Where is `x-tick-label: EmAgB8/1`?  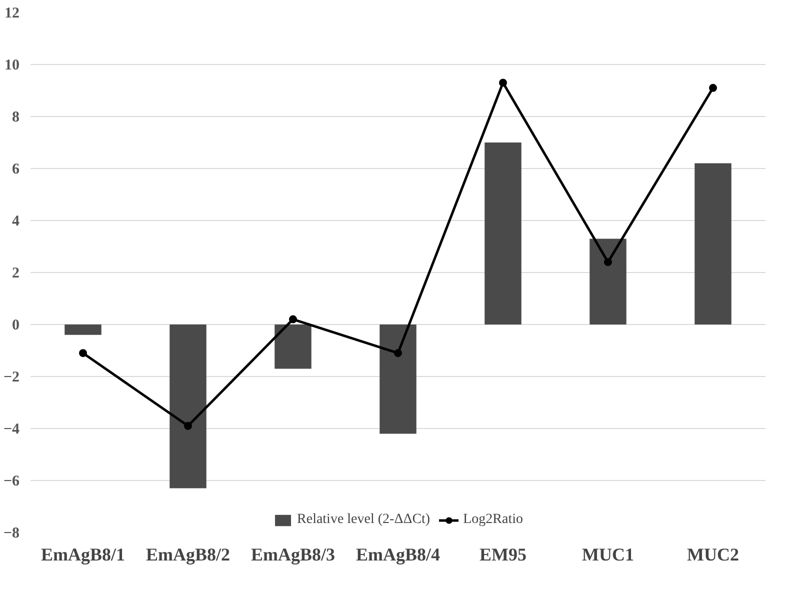
x-tick-label: EmAgB8/1 is located at coordinates (83, 554).